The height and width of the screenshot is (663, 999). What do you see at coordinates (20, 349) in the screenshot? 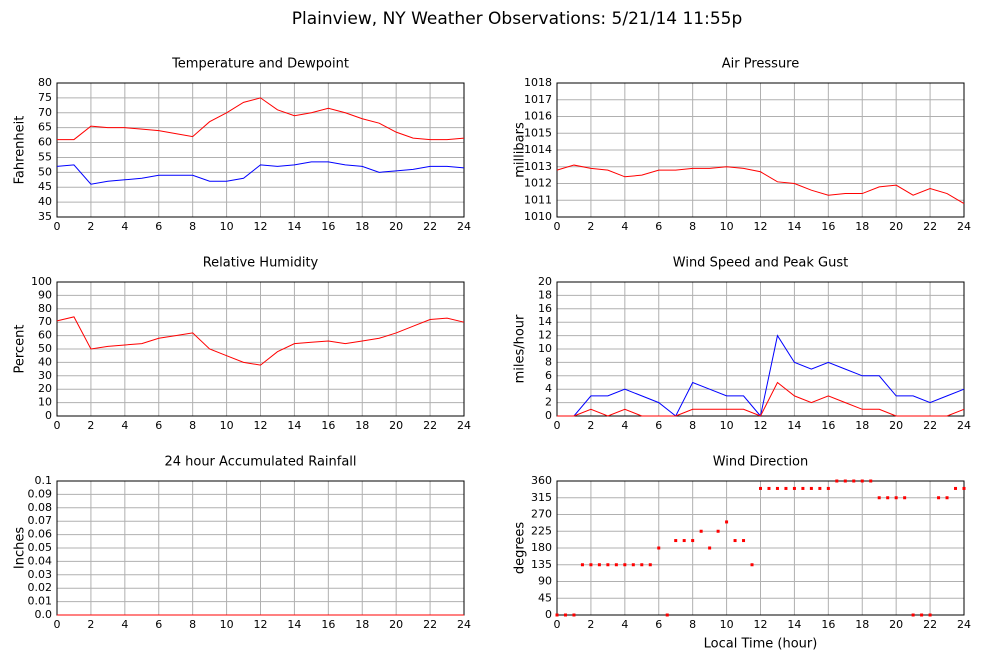
I see `y-axis-label: Percent` at bounding box center [20, 349].